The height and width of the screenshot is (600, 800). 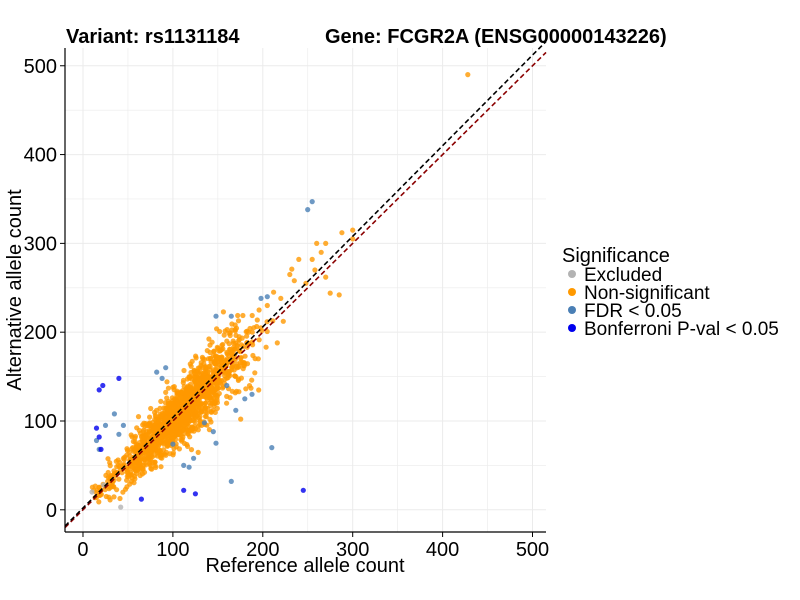 I want to click on x-tick-label: 300, so click(x=352, y=550).